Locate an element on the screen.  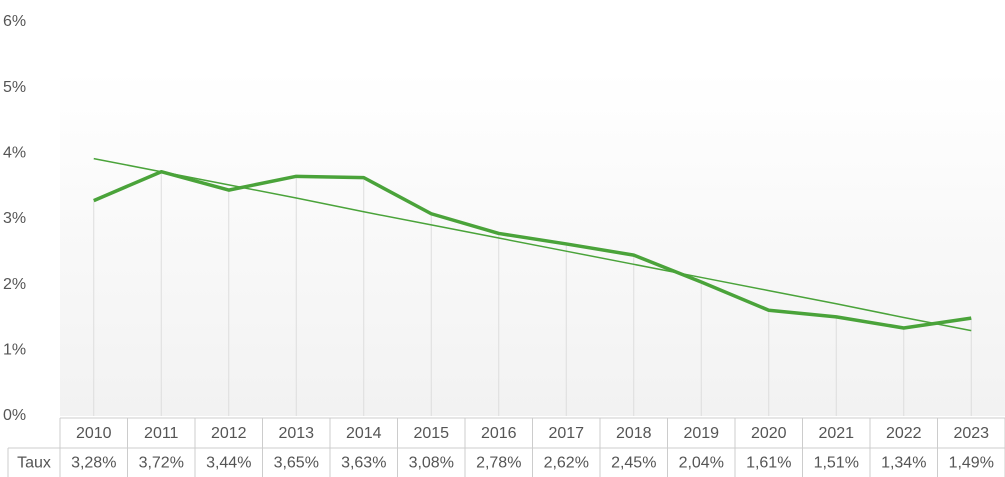
x-tick-label: 2020 is located at coordinates (769, 433).